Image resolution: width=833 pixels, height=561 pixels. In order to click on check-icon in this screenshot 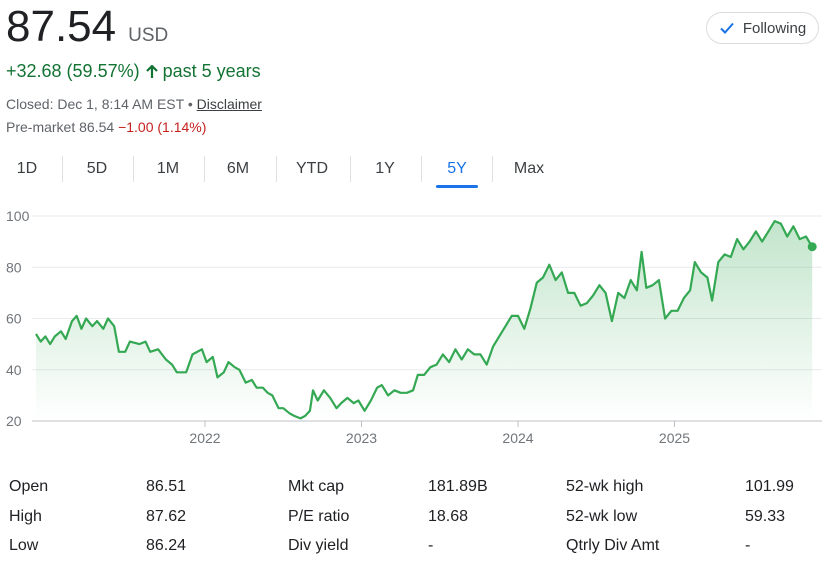, I will do `click(727, 28)`.